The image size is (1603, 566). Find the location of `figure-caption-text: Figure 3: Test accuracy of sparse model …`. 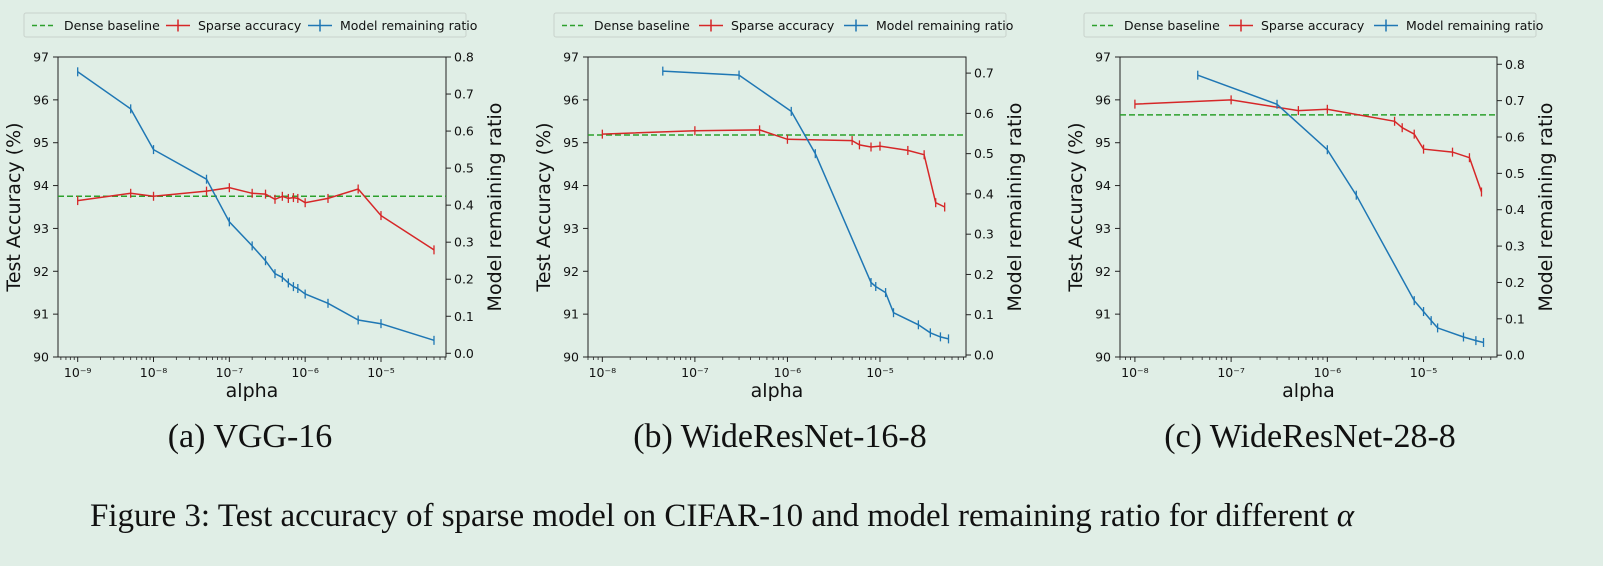

figure-caption-text: Figure 3: Test accuracy of sparse model … is located at coordinates (709, 516).